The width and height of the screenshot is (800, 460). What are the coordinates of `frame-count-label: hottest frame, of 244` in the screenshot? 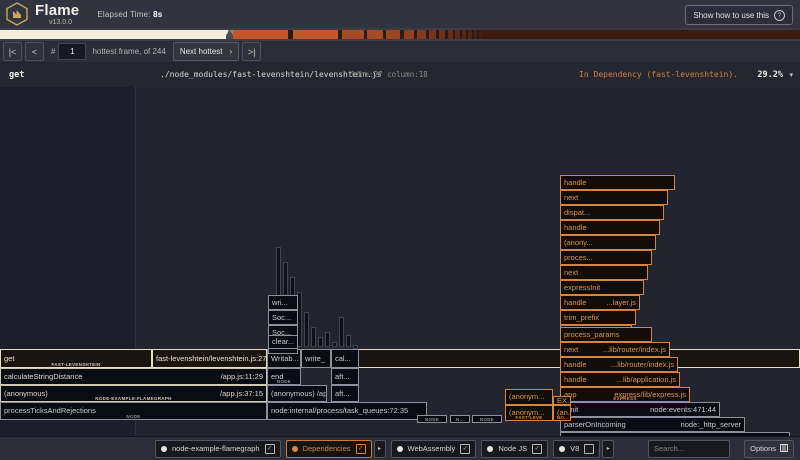 It's located at (128, 51).